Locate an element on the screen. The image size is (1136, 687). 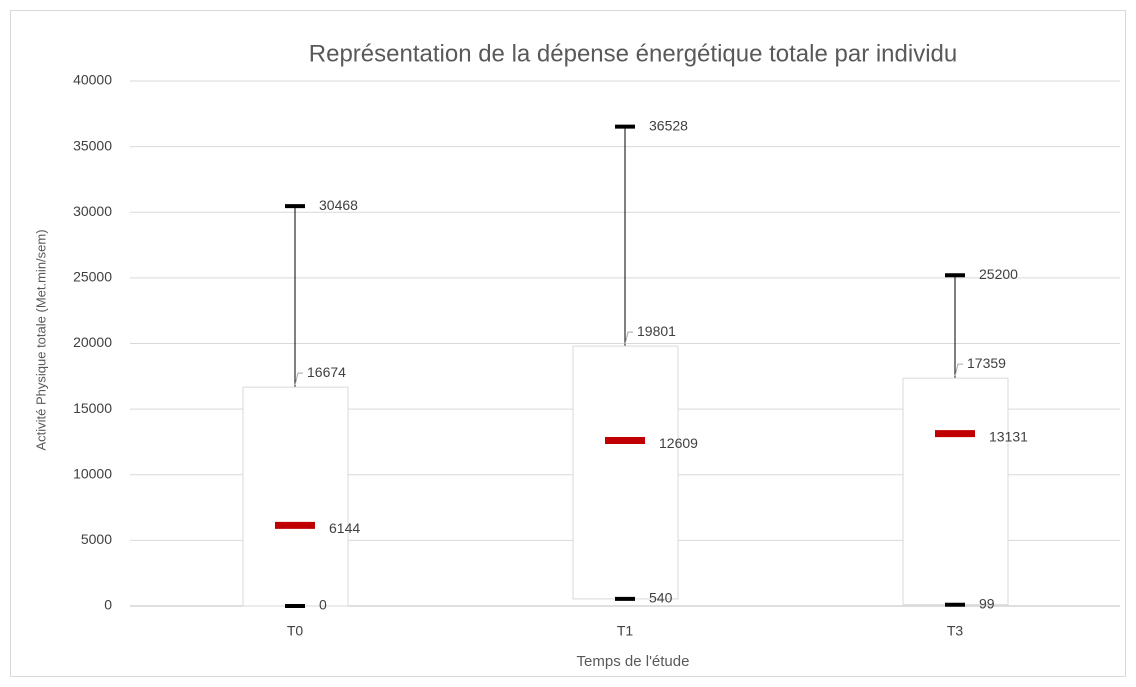
max-label: 25200 is located at coordinates (998, 274).